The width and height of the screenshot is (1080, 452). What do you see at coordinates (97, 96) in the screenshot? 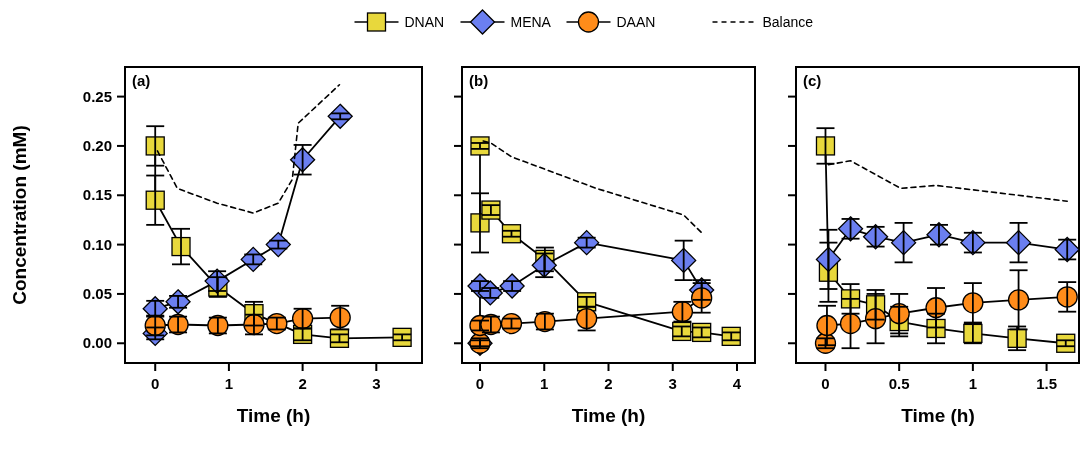
I see `y-tick-label: 0.25` at bounding box center [97, 96].